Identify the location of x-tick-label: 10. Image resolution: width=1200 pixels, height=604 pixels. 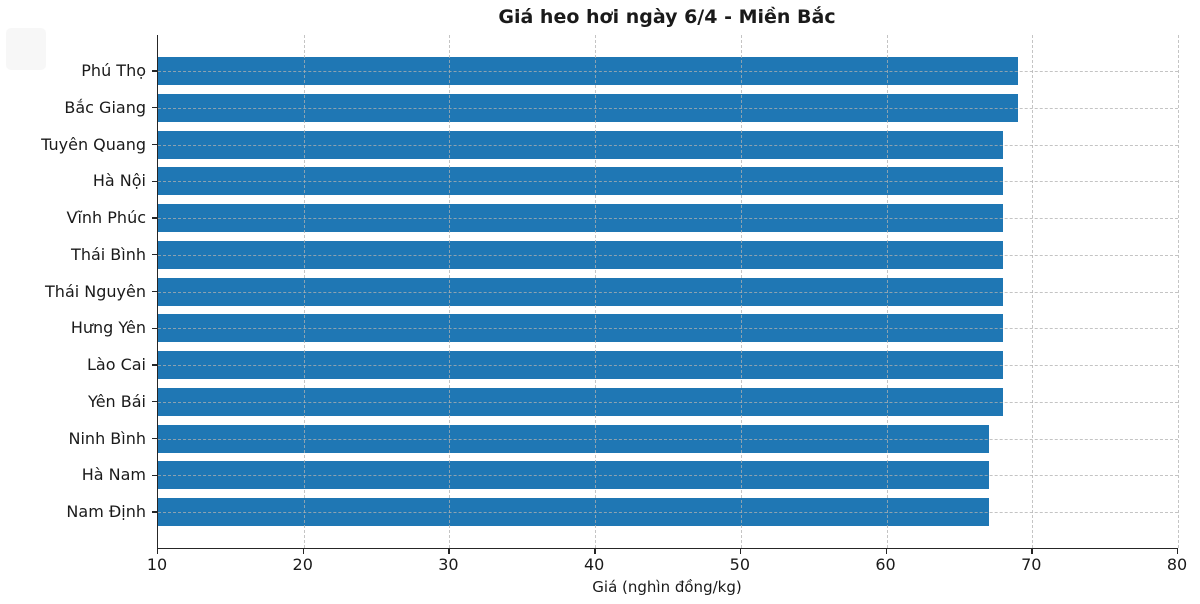
(157, 564).